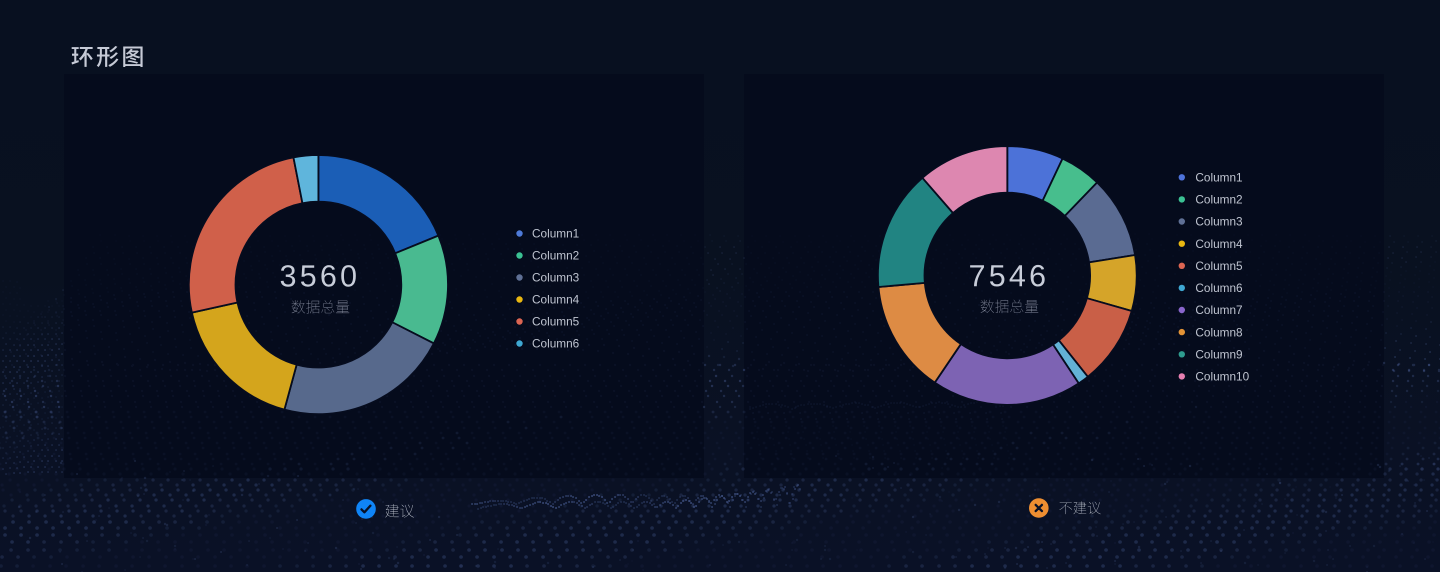 The width and height of the screenshot is (1440, 572). I want to click on svg-text: Column7, so click(1218, 310).